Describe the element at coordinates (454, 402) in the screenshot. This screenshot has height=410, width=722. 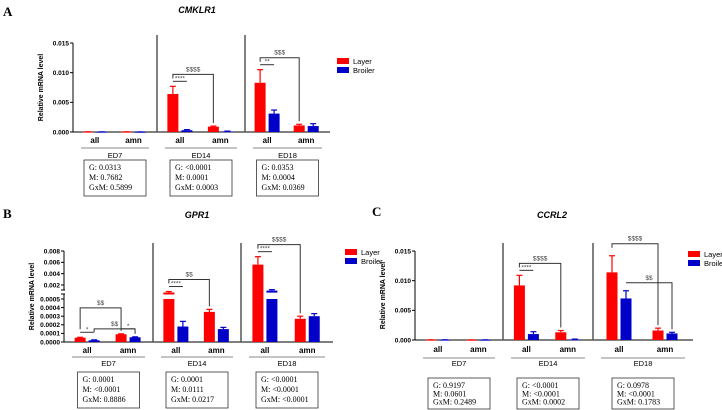
I see `stats-line: GxM: 0.2489` at that location.